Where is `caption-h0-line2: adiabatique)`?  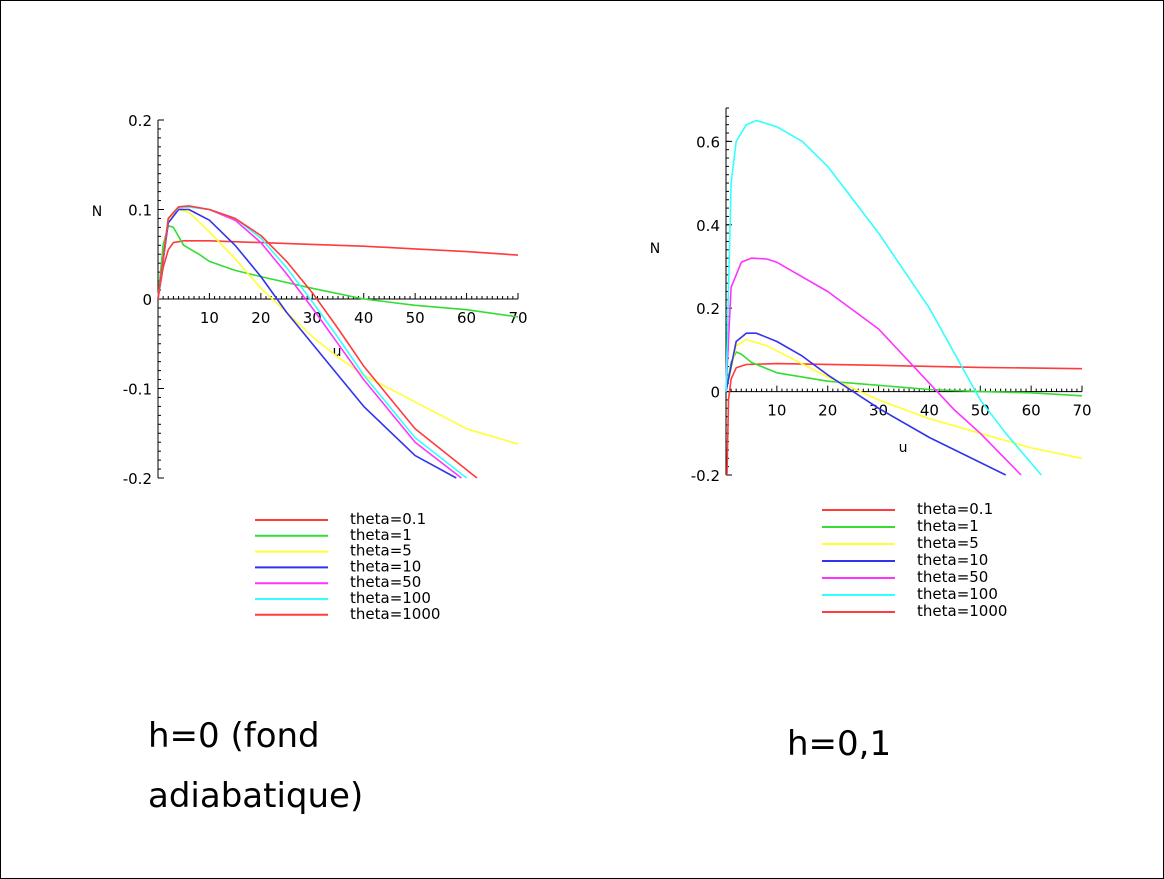
caption-h0-line2: adiabatique) is located at coordinates (256, 796).